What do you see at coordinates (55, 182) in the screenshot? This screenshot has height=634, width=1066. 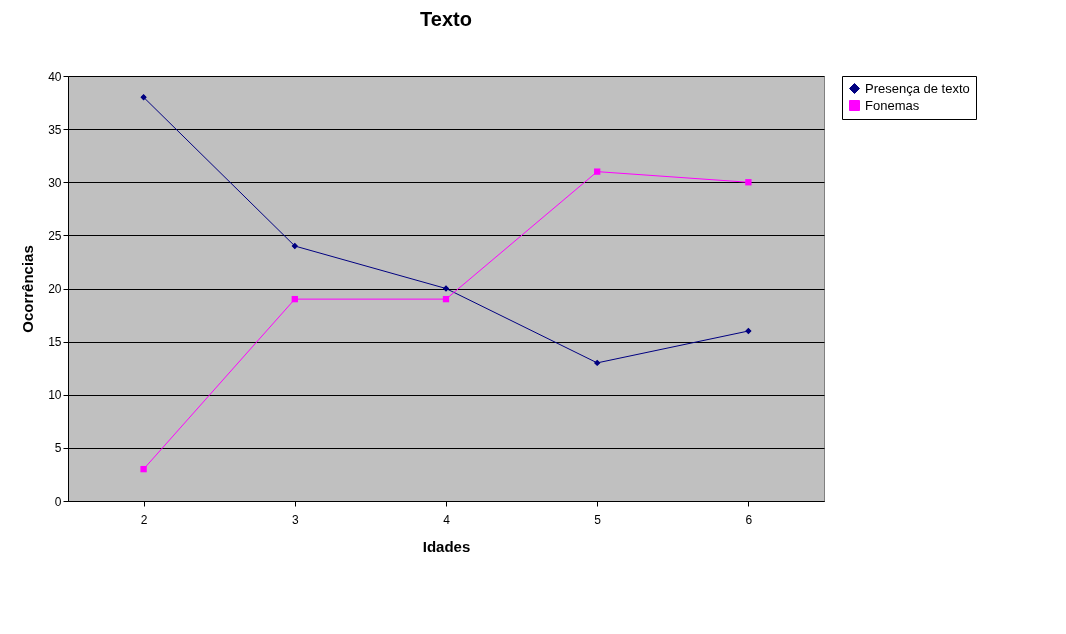 I see `y-tick-label: 30` at bounding box center [55, 182].